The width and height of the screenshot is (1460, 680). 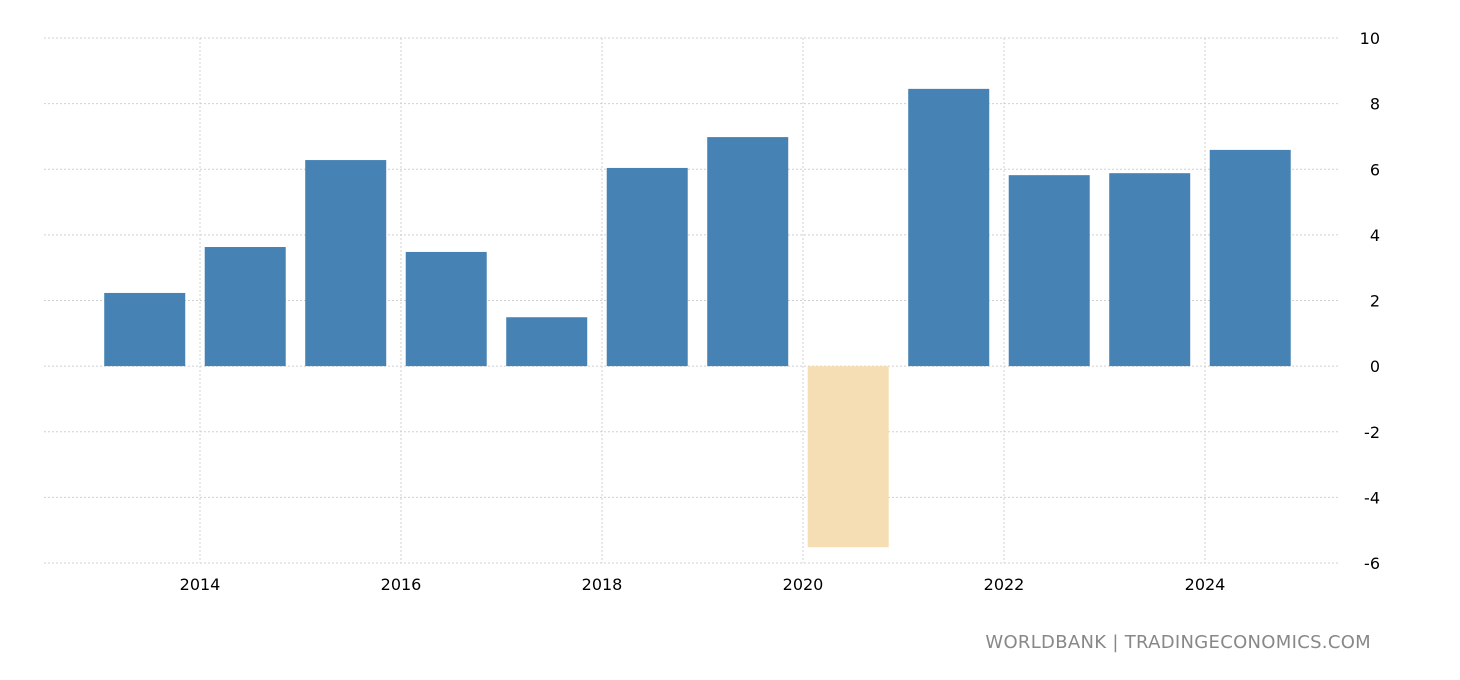 What do you see at coordinates (346, 263) in the screenshot?
I see `bar-2015` at bounding box center [346, 263].